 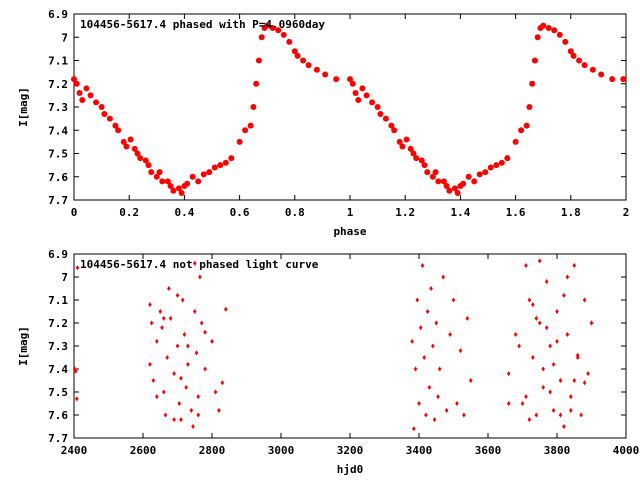 I want to click on x-tick-label: 3600, so click(x=488, y=450).